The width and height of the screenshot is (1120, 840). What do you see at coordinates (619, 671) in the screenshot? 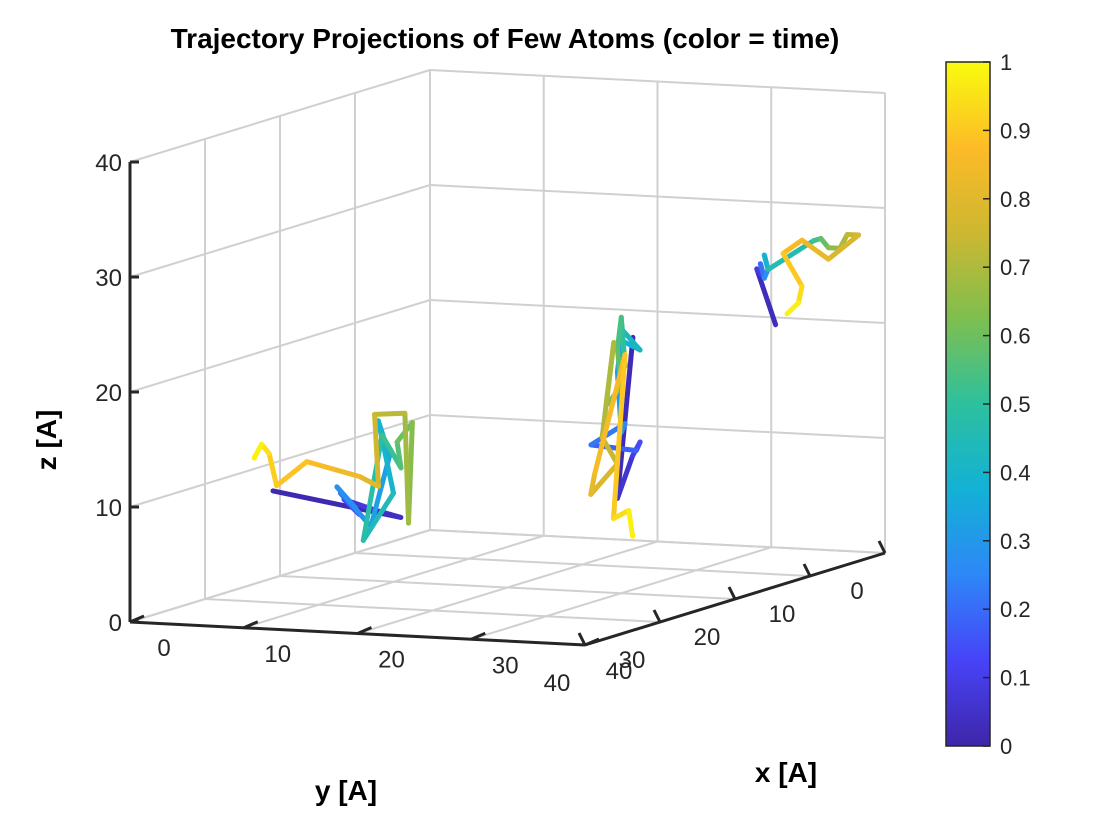
I see `x-tick-label: 40` at bounding box center [619, 671].